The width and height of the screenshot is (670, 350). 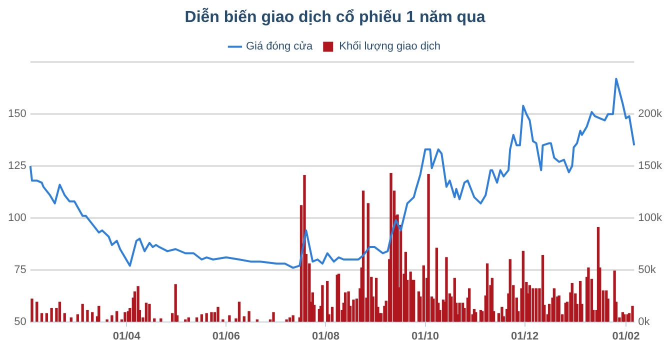 What do you see at coordinates (626, 336) in the screenshot?
I see `x-tick-label: 01/02` at bounding box center [626, 336].